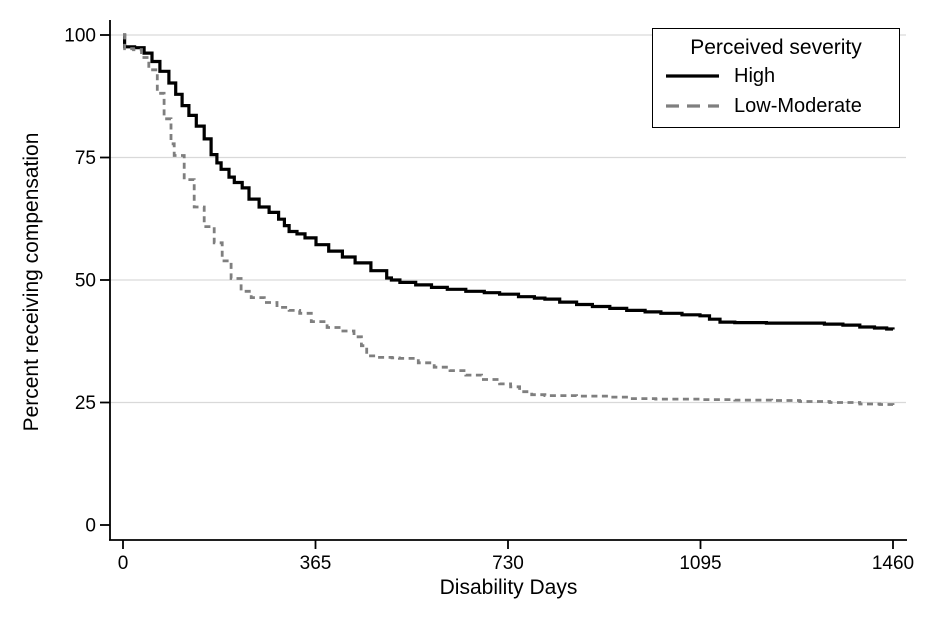 The image size is (940, 620). What do you see at coordinates (508, 563) in the screenshot?
I see `x-tick-label-730: 730` at bounding box center [508, 563].